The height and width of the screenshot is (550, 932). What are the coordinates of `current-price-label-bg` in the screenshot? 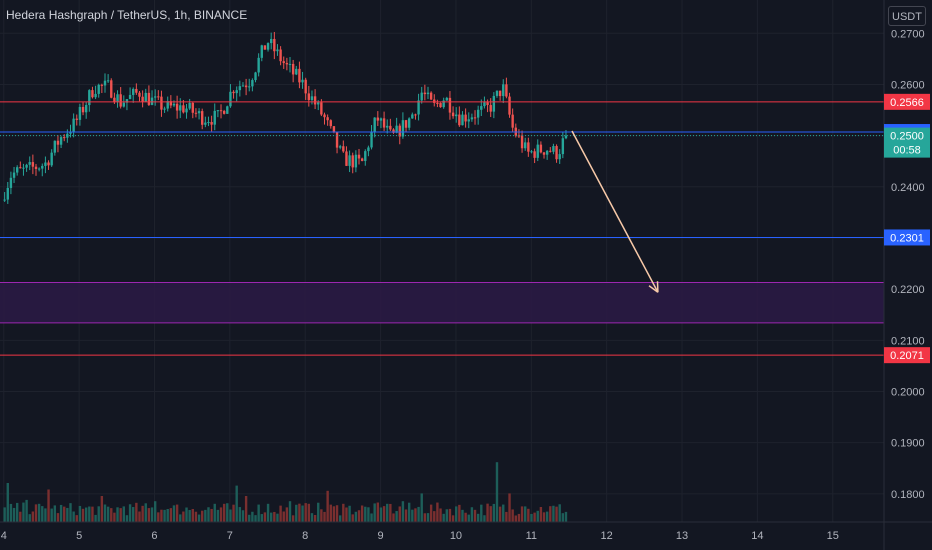 It's located at (907, 142).